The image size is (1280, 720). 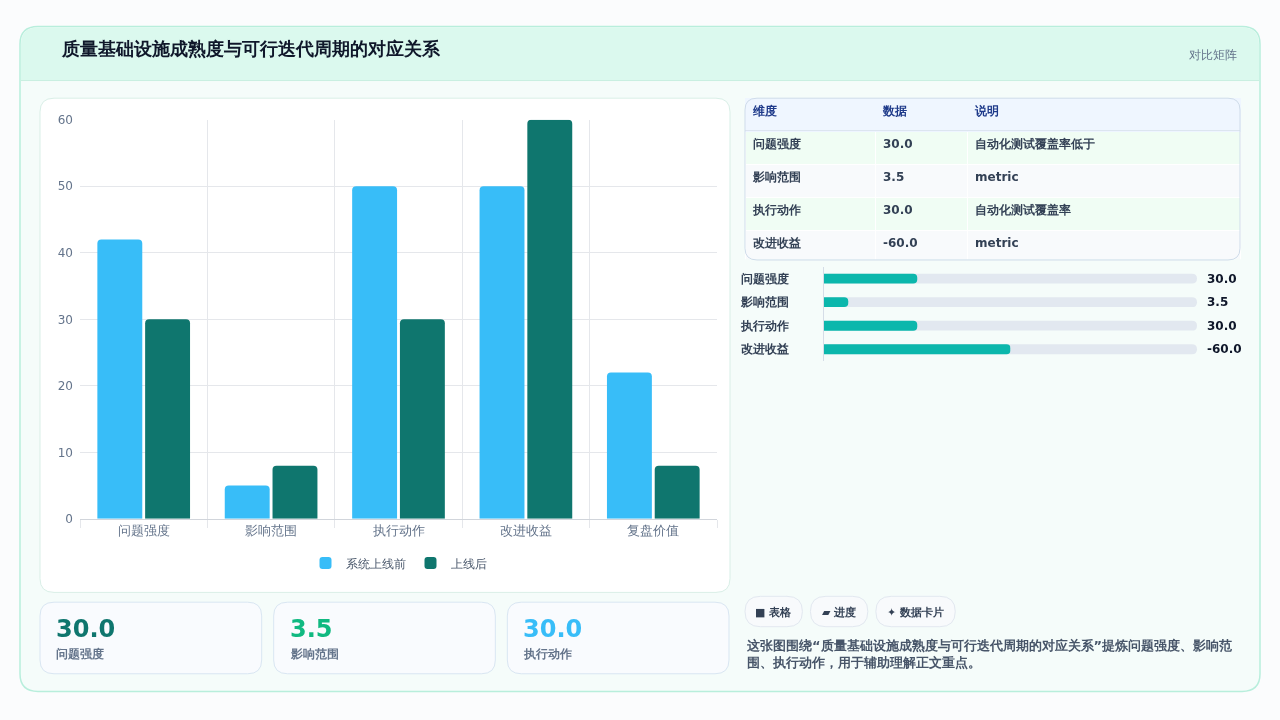 What do you see at coordinates (764, 302) in the screenshot?
I see `y-tick-label: 影响范围` at bounding box center [764, 302].